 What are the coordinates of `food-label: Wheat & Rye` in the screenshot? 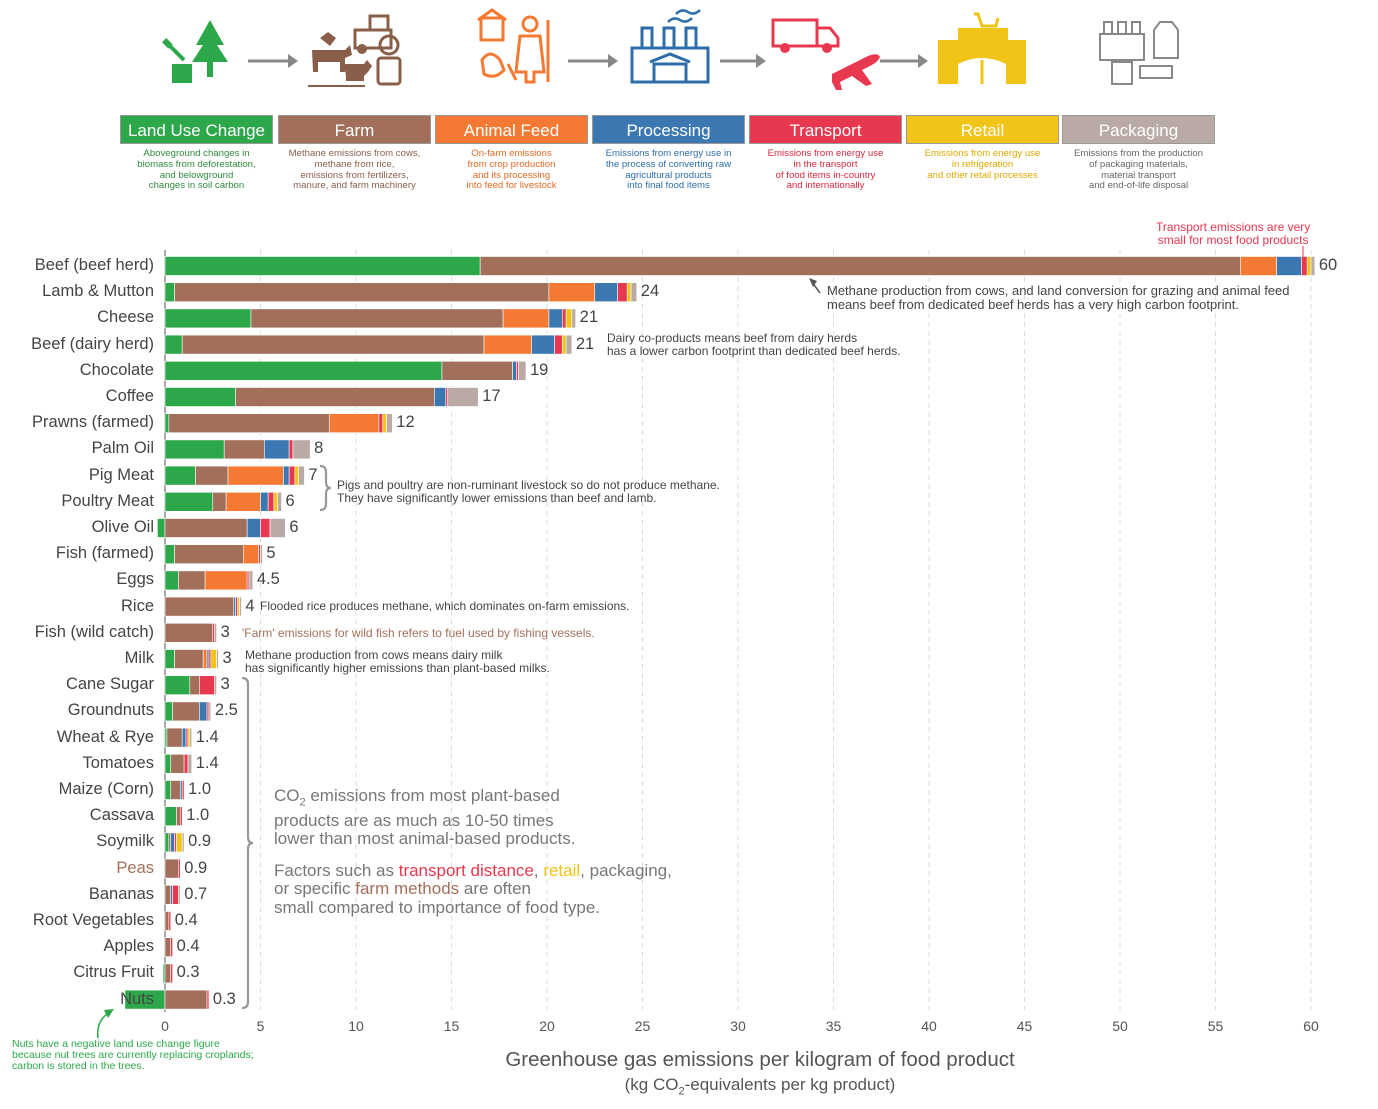 It's located at (105, 736).